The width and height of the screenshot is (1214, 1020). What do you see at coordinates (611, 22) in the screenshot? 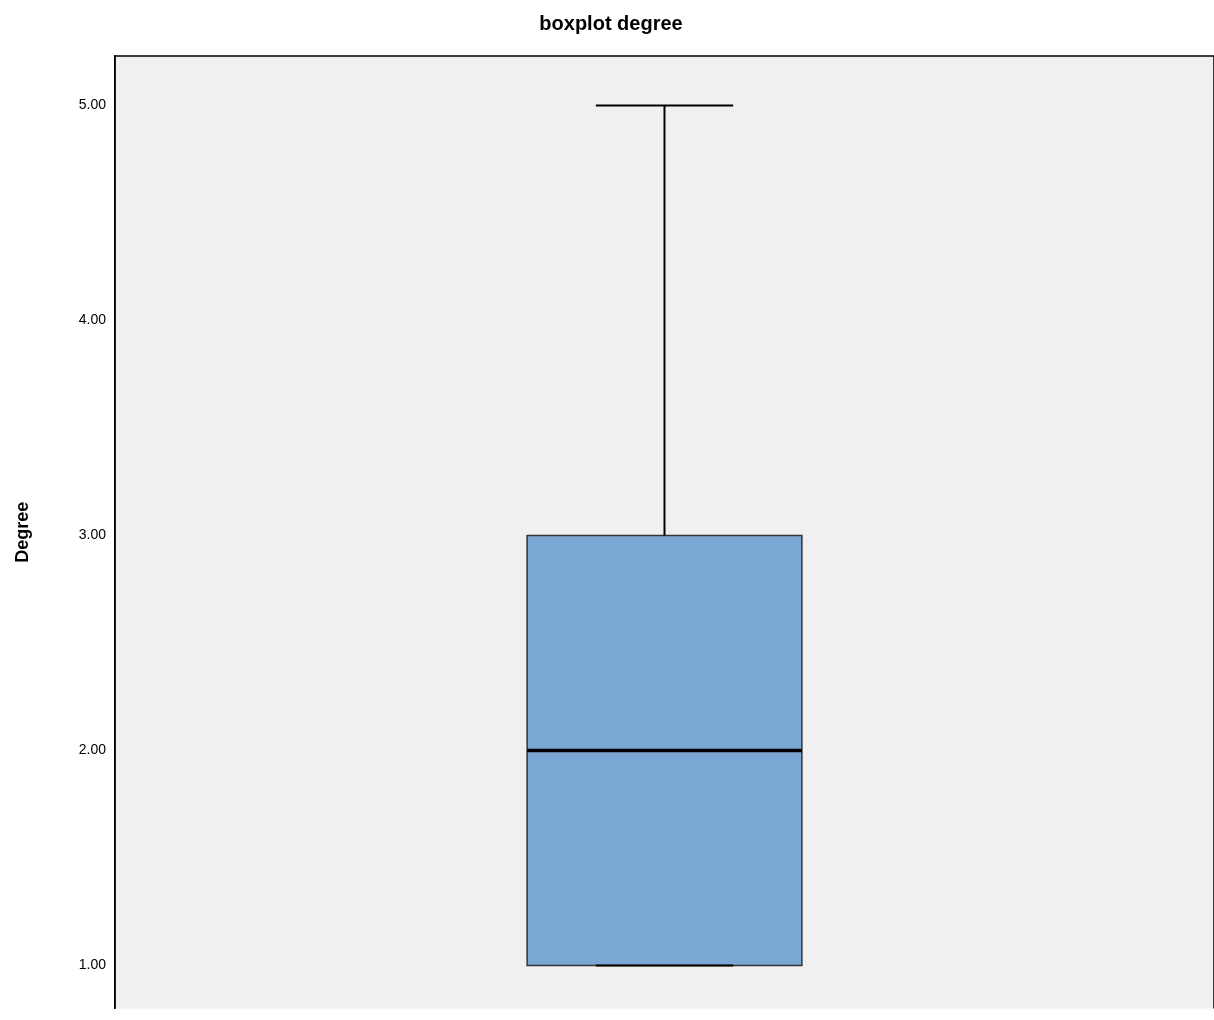
I see `chart-title: boxplot degree` at bounding box center [611, 22].